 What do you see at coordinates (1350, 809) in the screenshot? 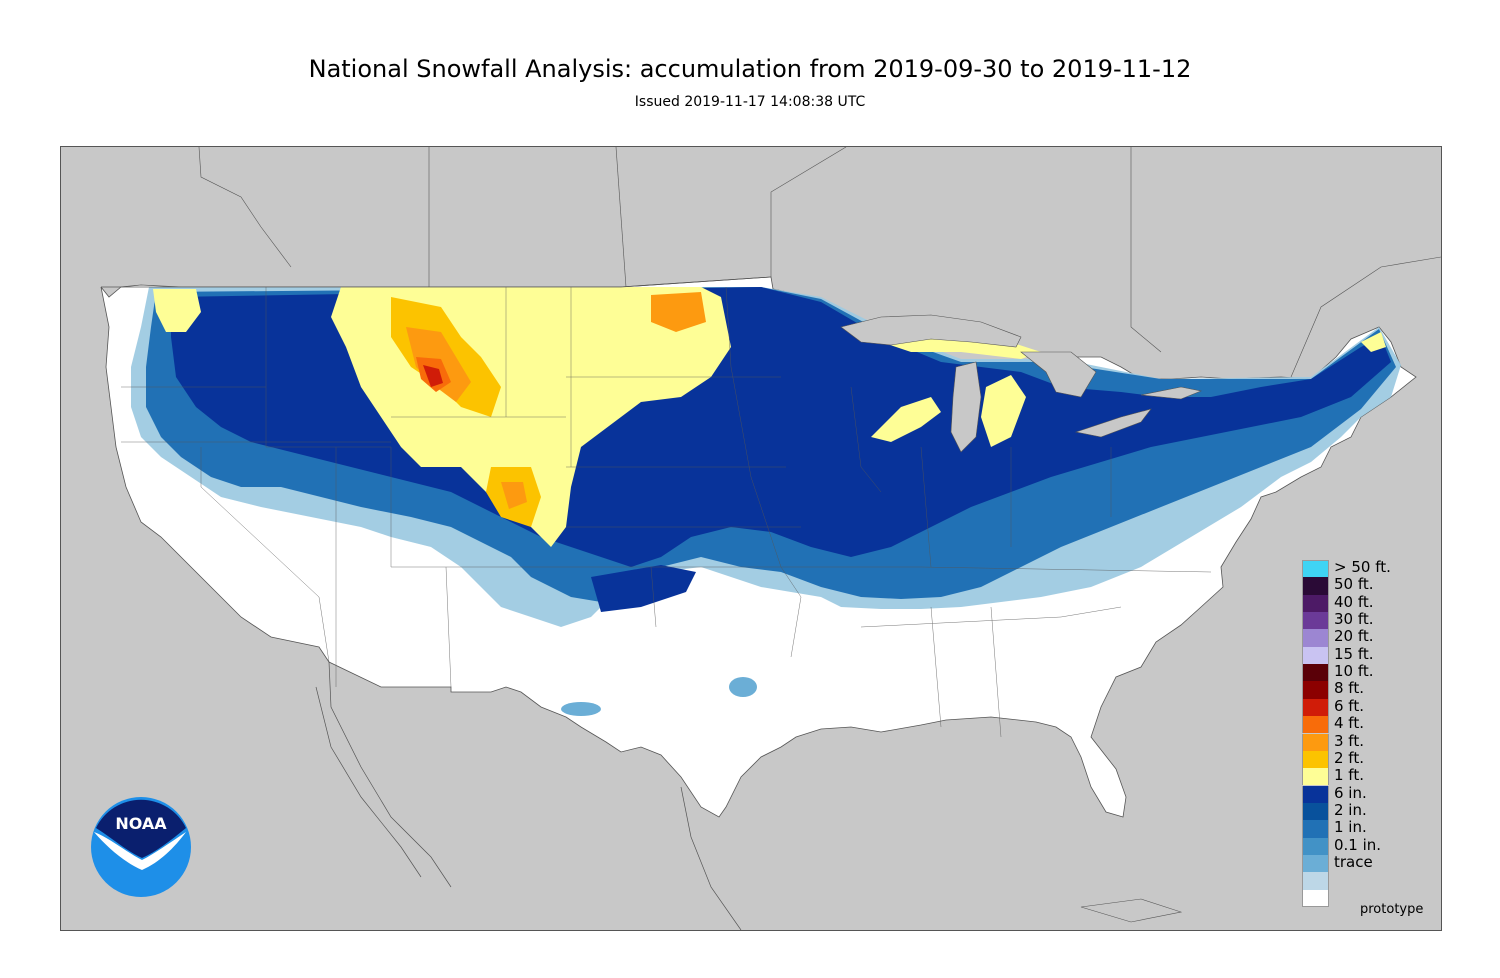
I see `legend-label: 2 in.` at bounding box center [1350, 809].